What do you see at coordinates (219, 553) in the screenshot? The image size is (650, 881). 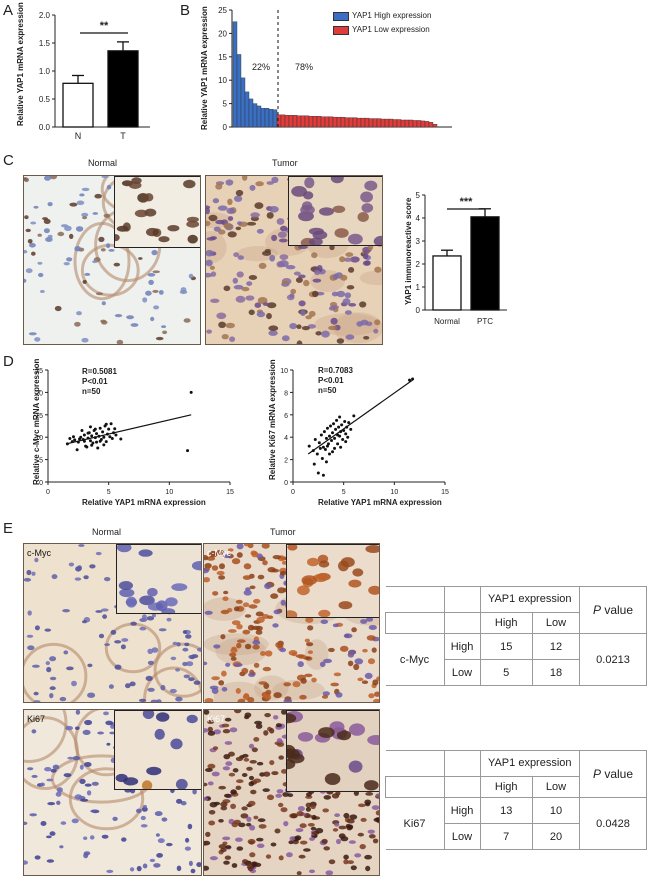 I see `label-cmyc-tumor: c-Myc` at bounding box center [219, 553].